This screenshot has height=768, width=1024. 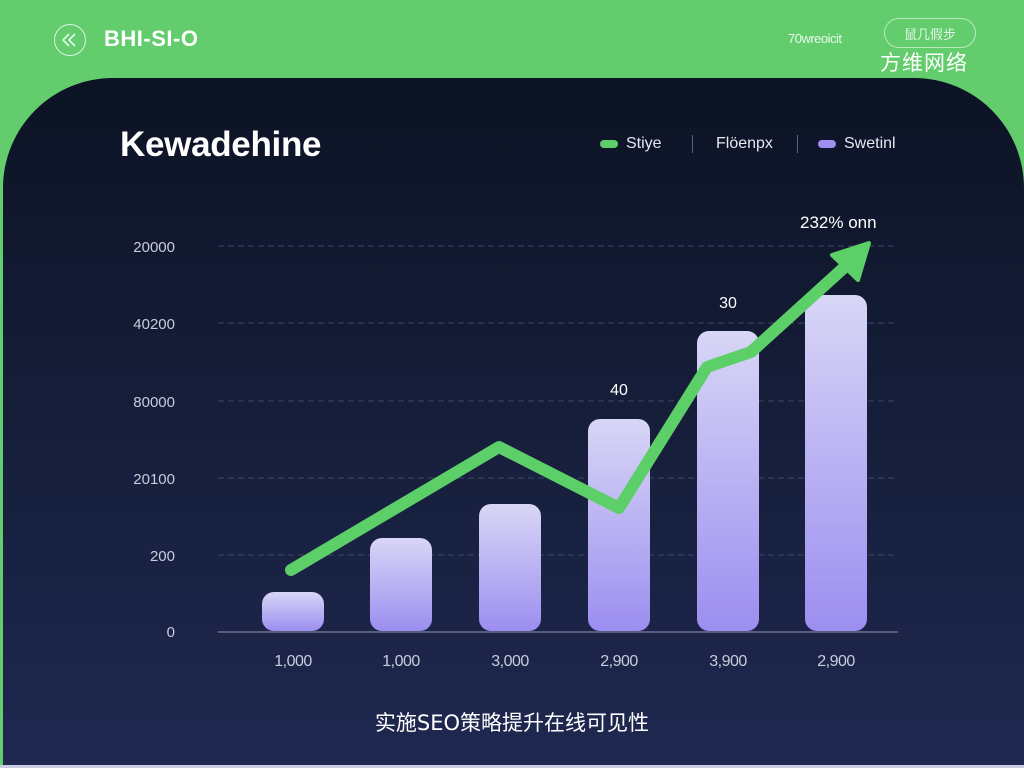 What do you see at coordinates (162, 556) in the screenshot?
I see `y-tick: 200` at bounding box center [162, 556].